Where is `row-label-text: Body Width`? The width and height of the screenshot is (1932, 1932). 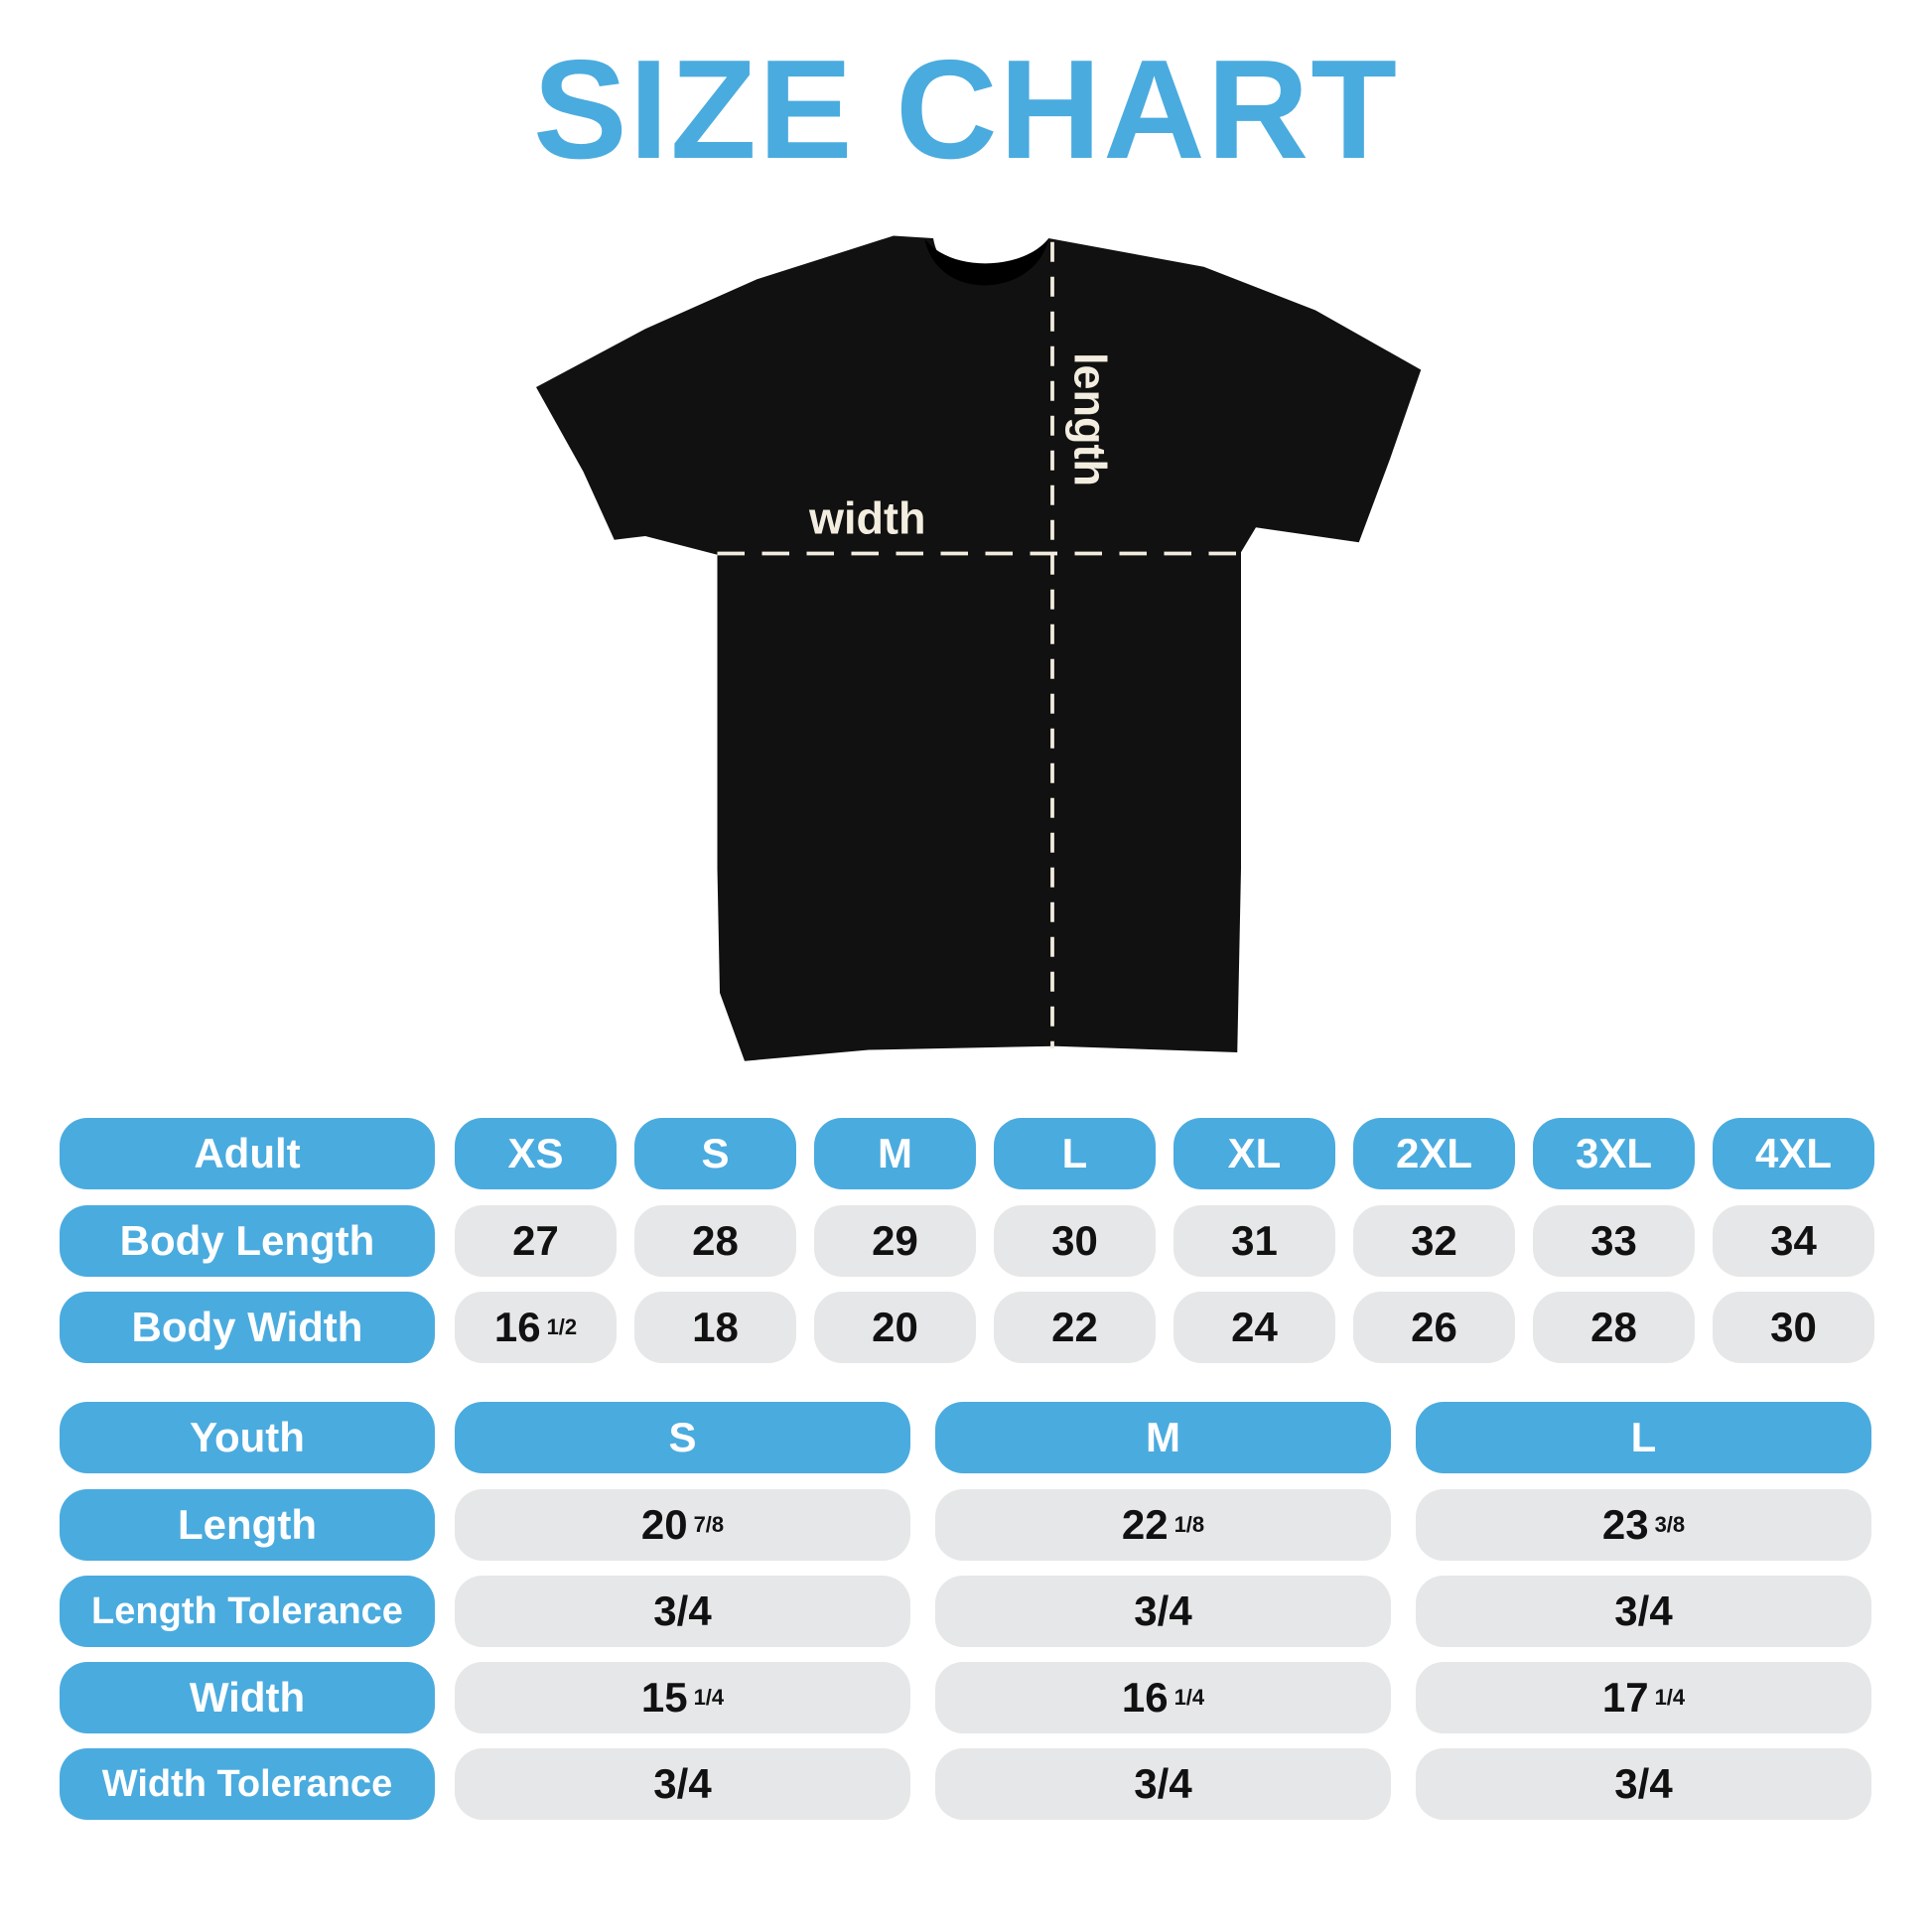 row-label-text: Body Width is located at coordinates (247, 1327).